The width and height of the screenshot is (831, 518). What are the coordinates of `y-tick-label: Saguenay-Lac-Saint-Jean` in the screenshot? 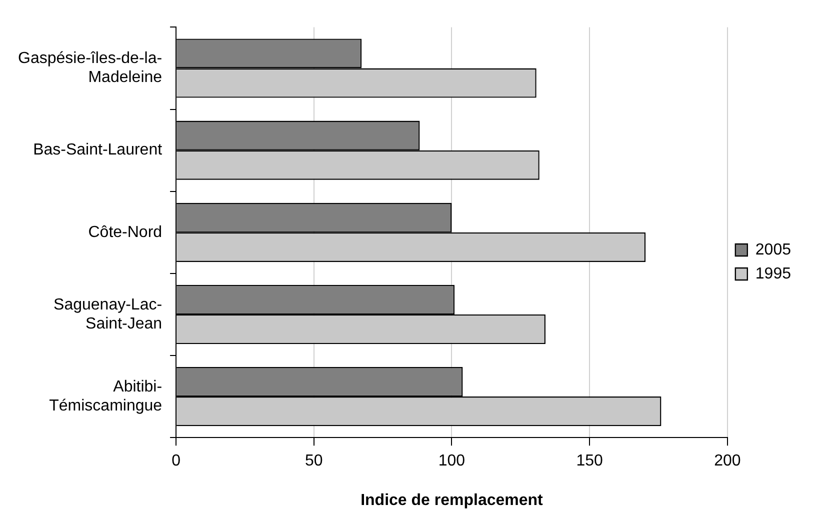 It's located at (108, 314).